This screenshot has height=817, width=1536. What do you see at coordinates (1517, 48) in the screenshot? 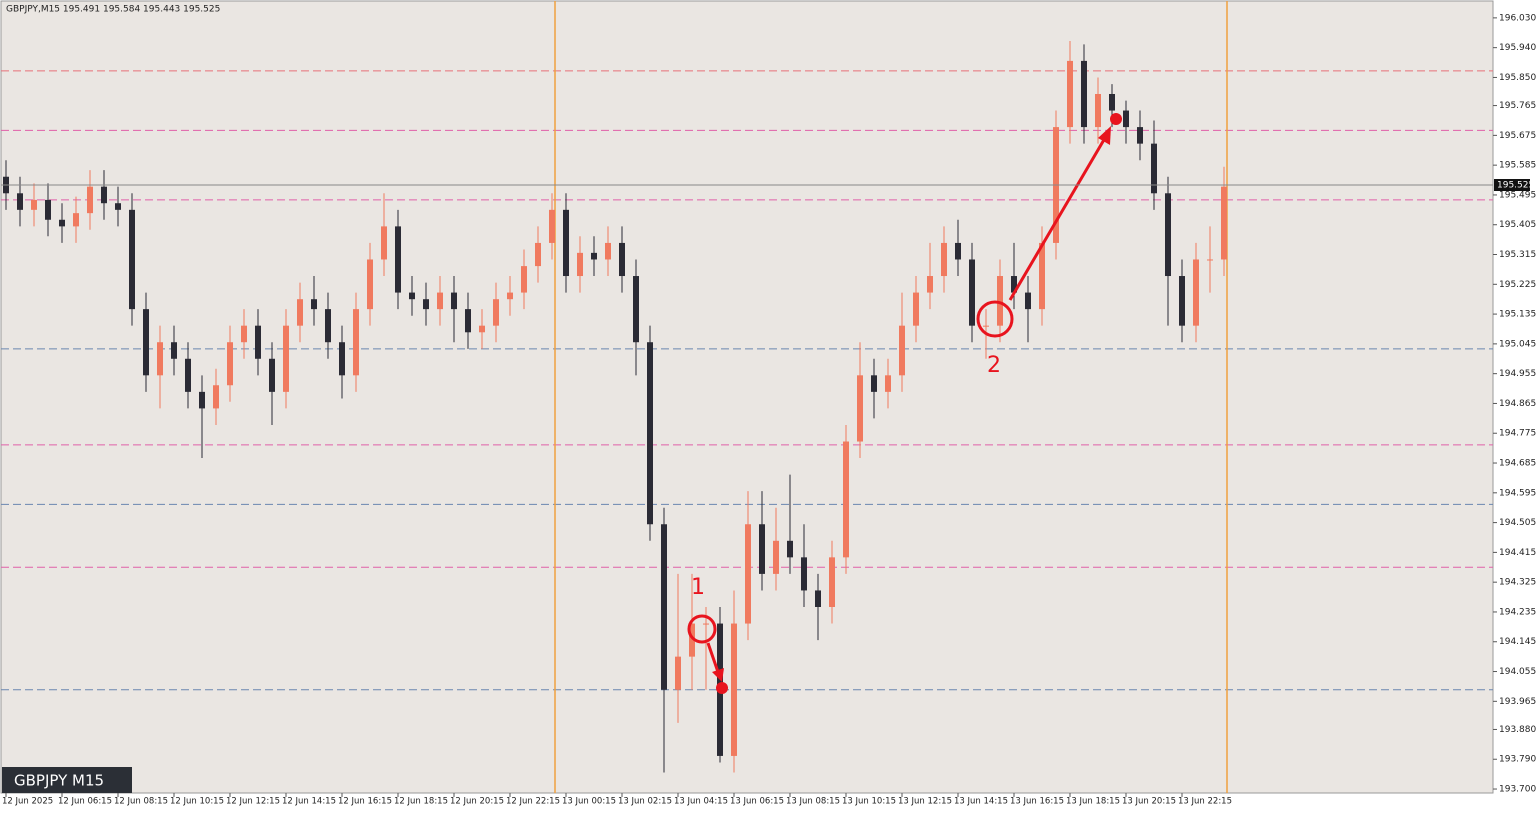
I see `y-tick-label: 195.940` at bounding box center [1517, 48].